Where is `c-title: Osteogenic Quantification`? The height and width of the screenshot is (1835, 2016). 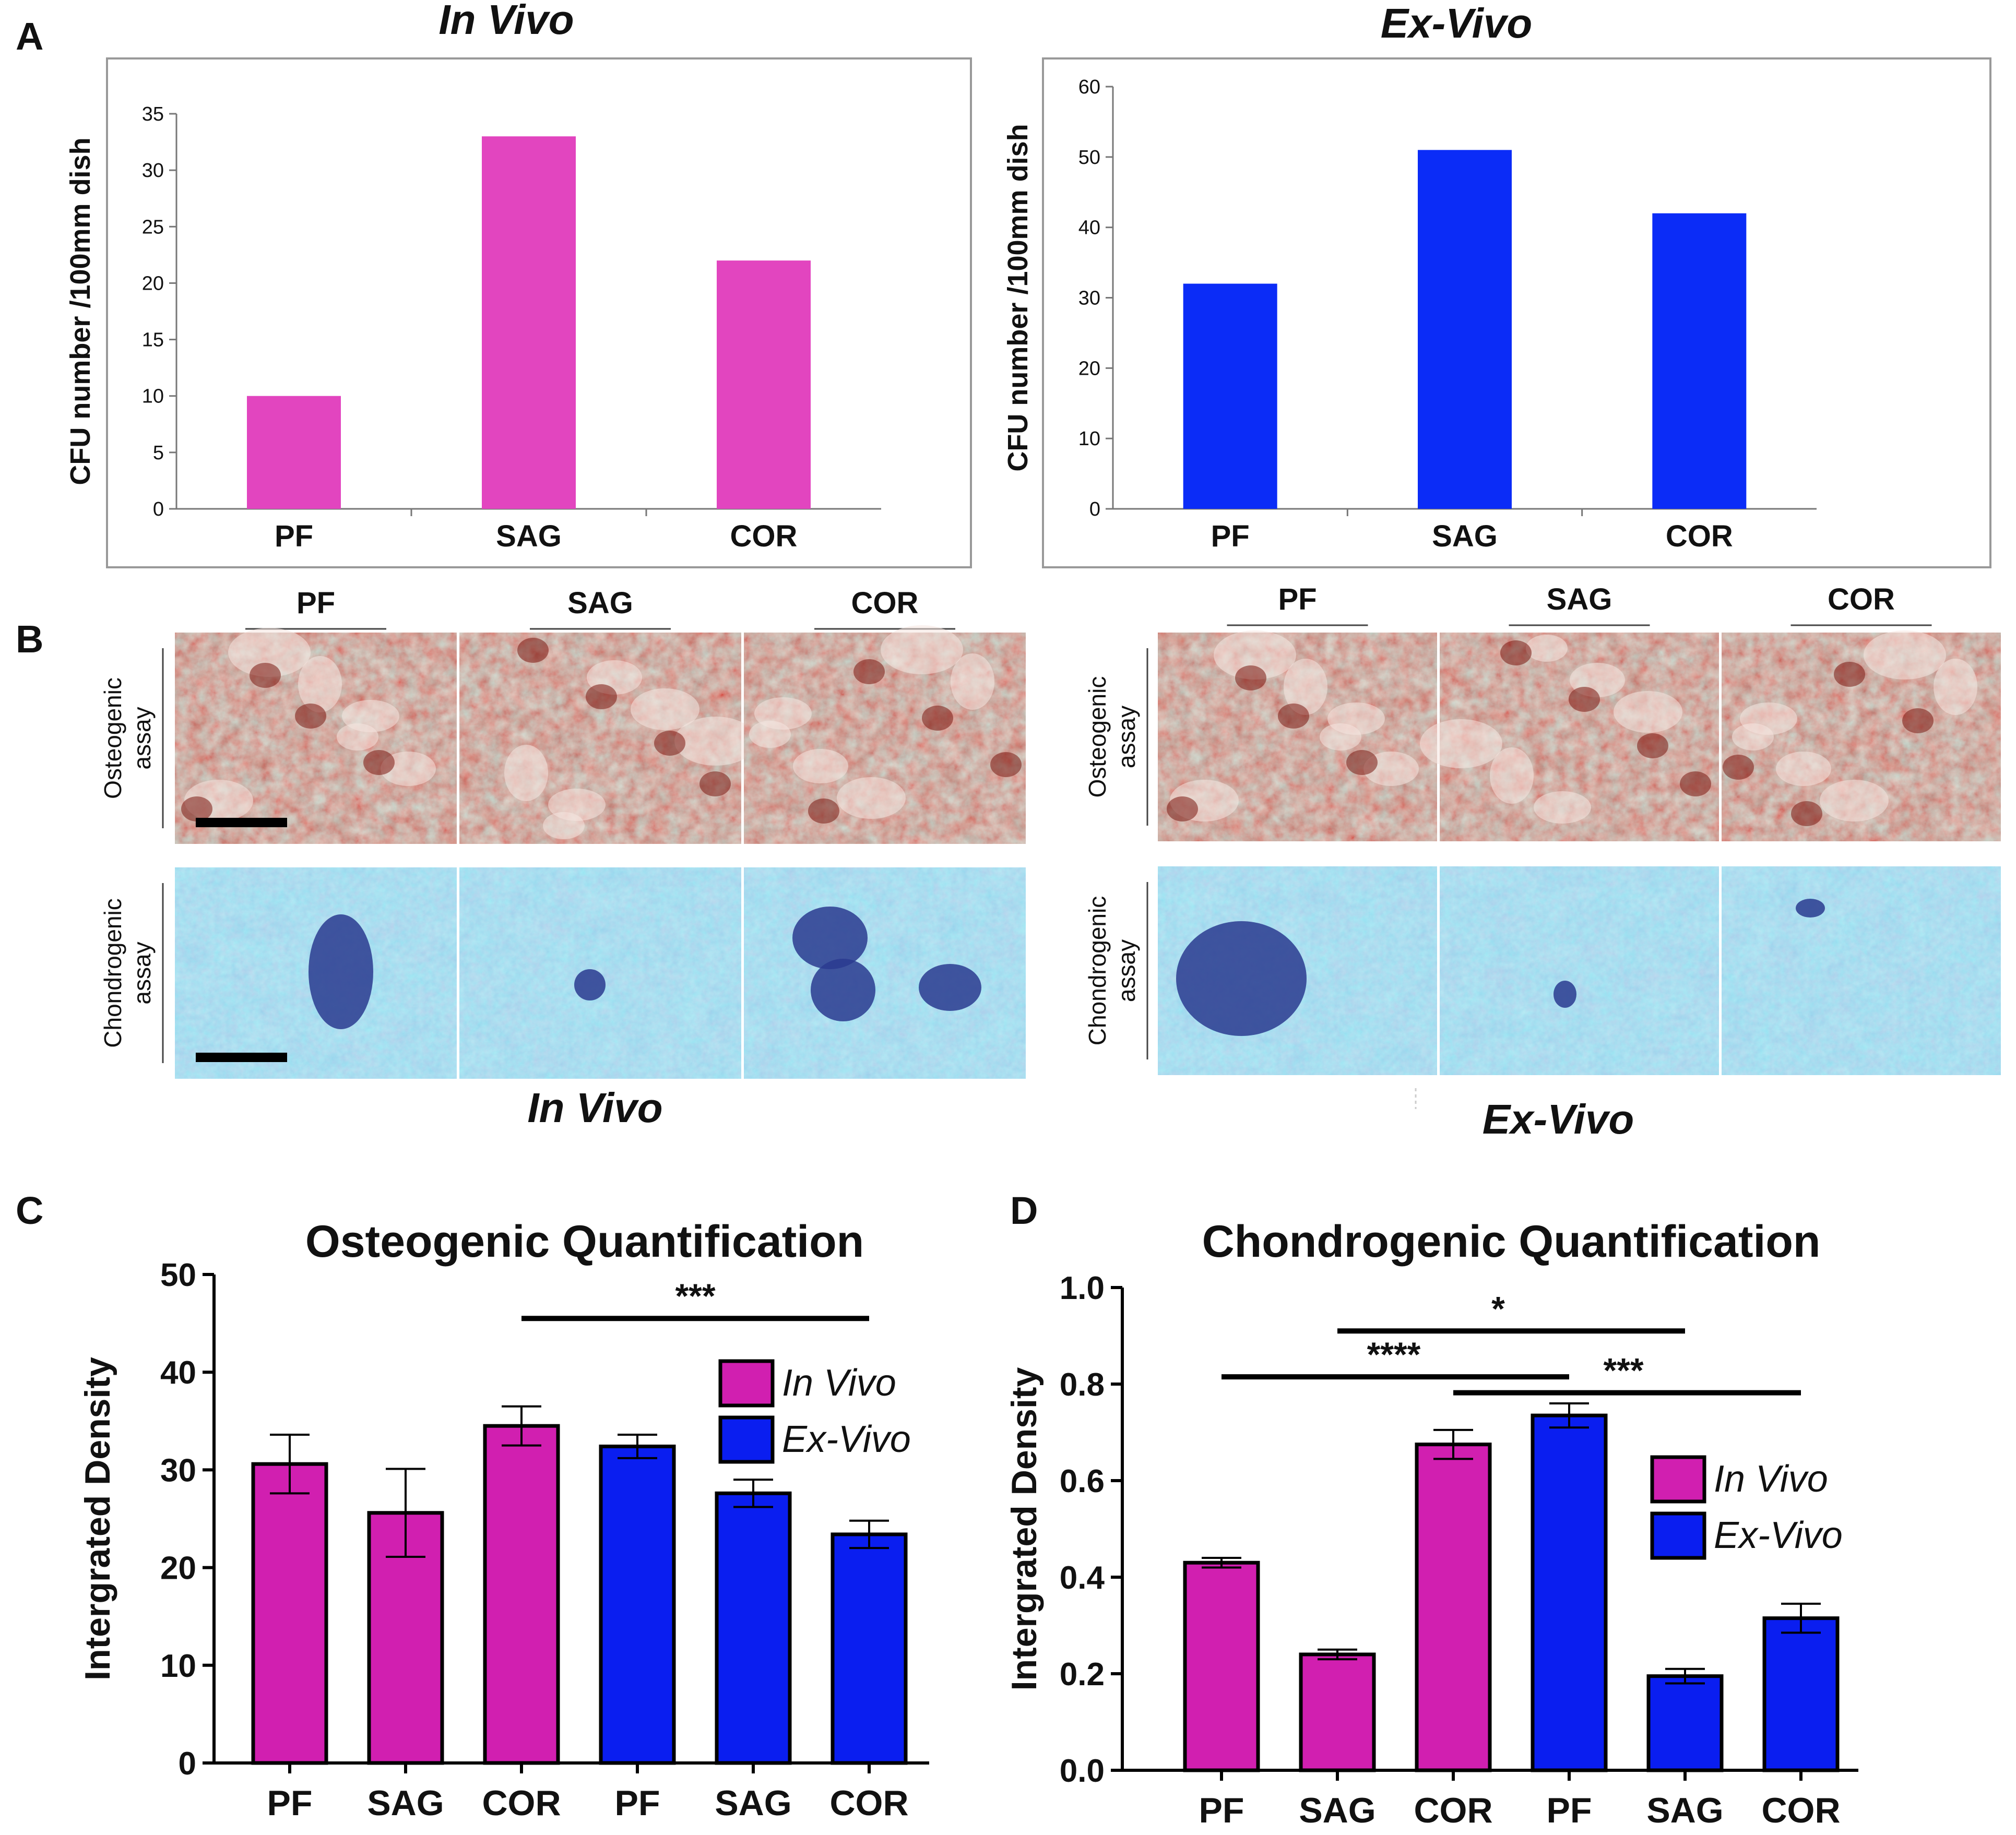
c-title: Osteogenic Quantification is located at coordinates (584, 1242).